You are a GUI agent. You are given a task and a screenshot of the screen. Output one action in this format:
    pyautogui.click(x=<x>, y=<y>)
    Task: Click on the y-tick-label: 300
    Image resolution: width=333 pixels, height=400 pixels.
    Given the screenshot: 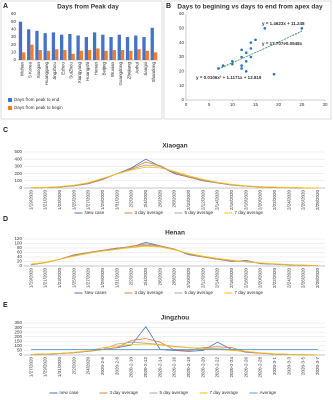 What is the action you would take?
    pyautogui.click(x=18, y=327)
    